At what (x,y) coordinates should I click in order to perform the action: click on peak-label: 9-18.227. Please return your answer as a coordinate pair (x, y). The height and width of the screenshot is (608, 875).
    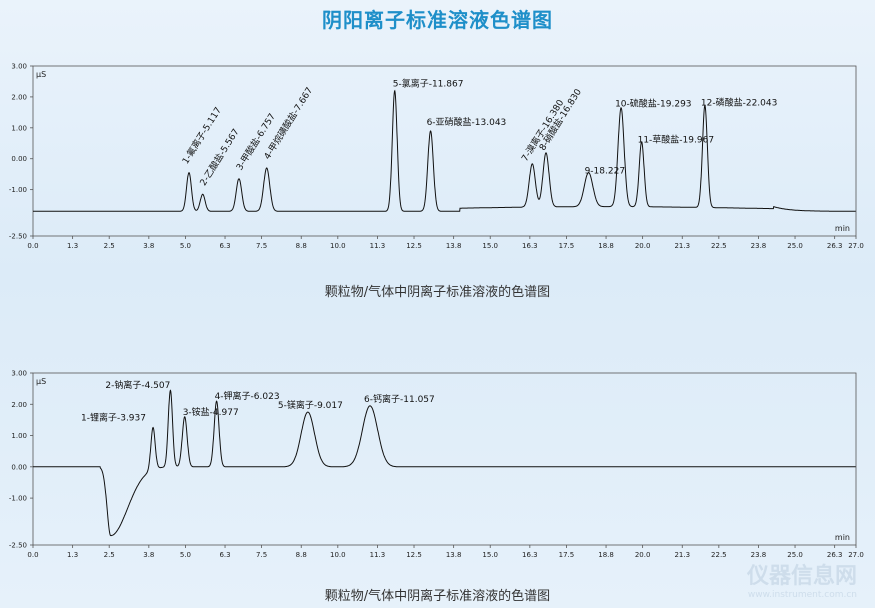
    Looking at the image, I should click on (605, 171).